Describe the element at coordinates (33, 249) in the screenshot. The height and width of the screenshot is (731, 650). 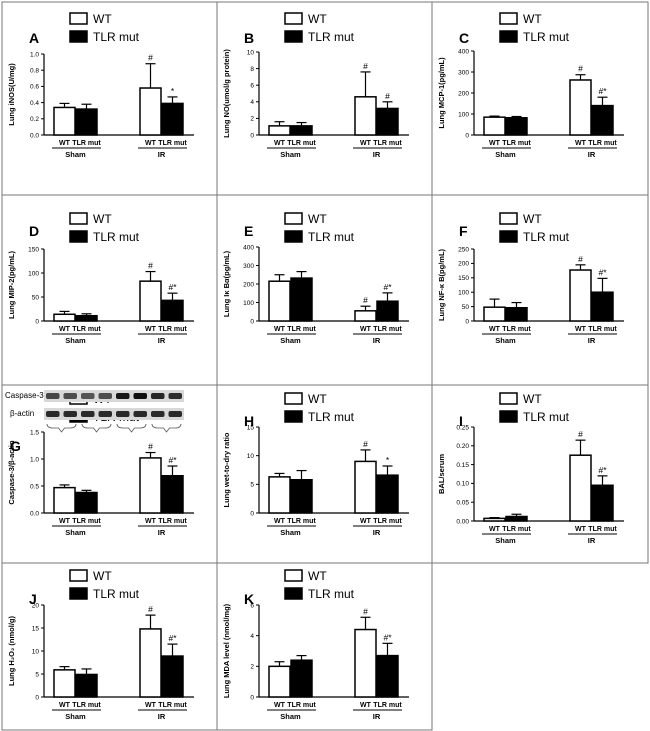
I see `y-tick-label: 150` at that location.